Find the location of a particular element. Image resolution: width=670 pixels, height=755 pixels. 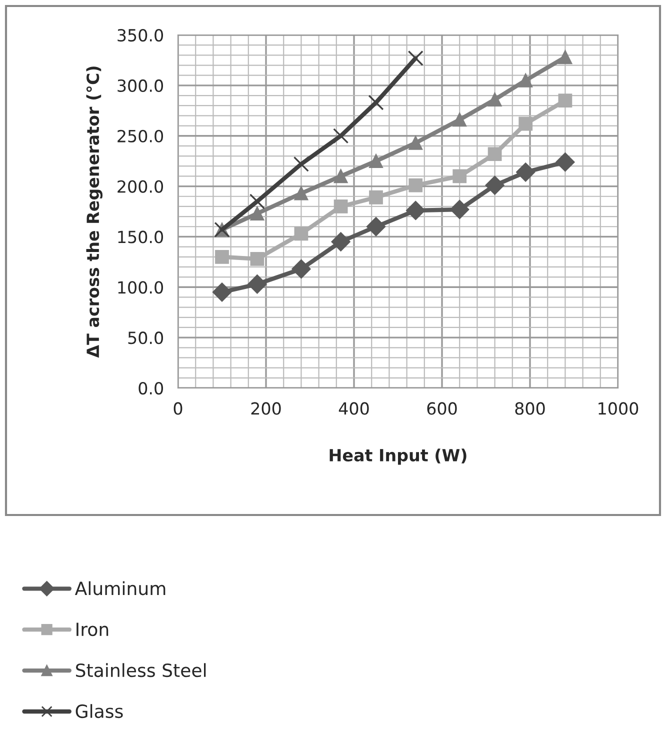

y-tick-label: 0.0 is located at coordinates (151, 388).